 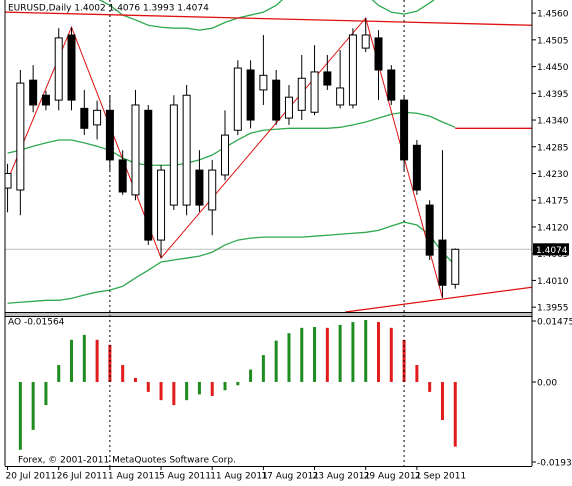 I want to click on x-tick-label: 2 Sep 2011, so click(x=440, y=477).